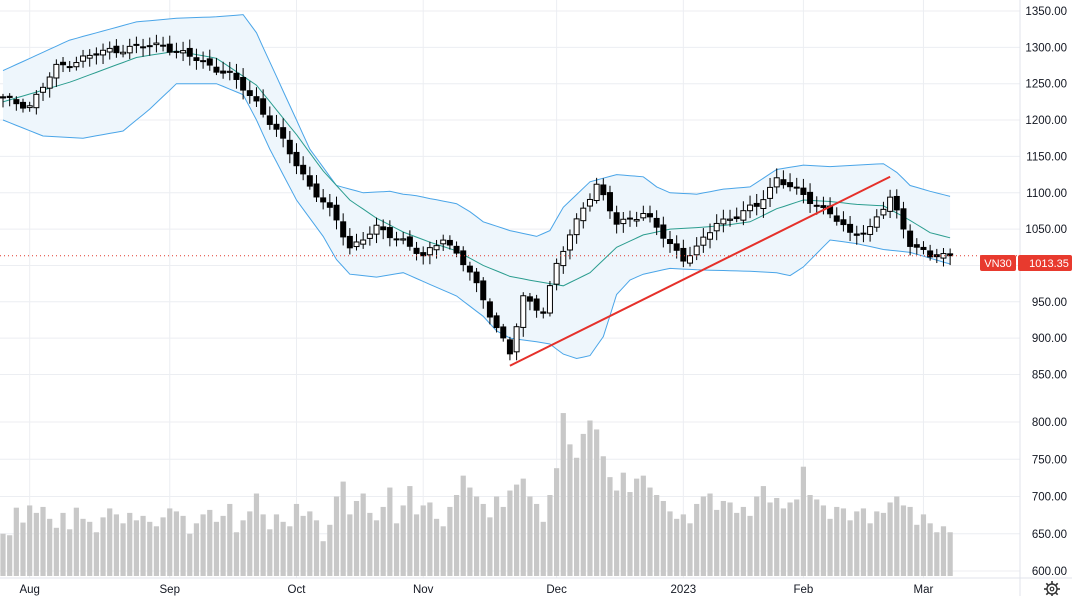  I want to click on price-tick-label: 950.00, so click(1049, 303).